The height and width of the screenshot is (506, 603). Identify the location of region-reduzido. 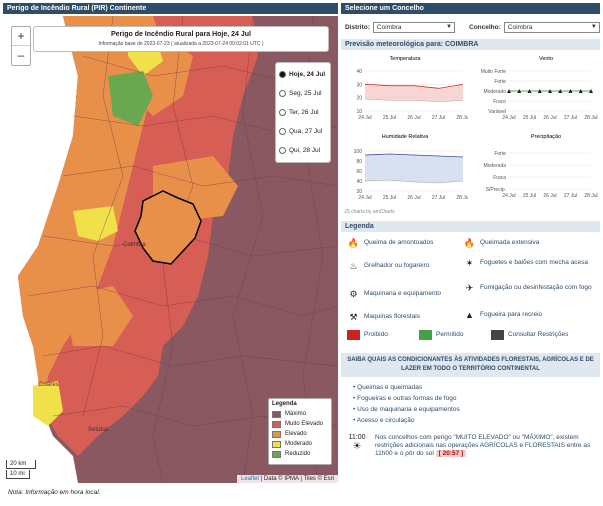
(130, 98).